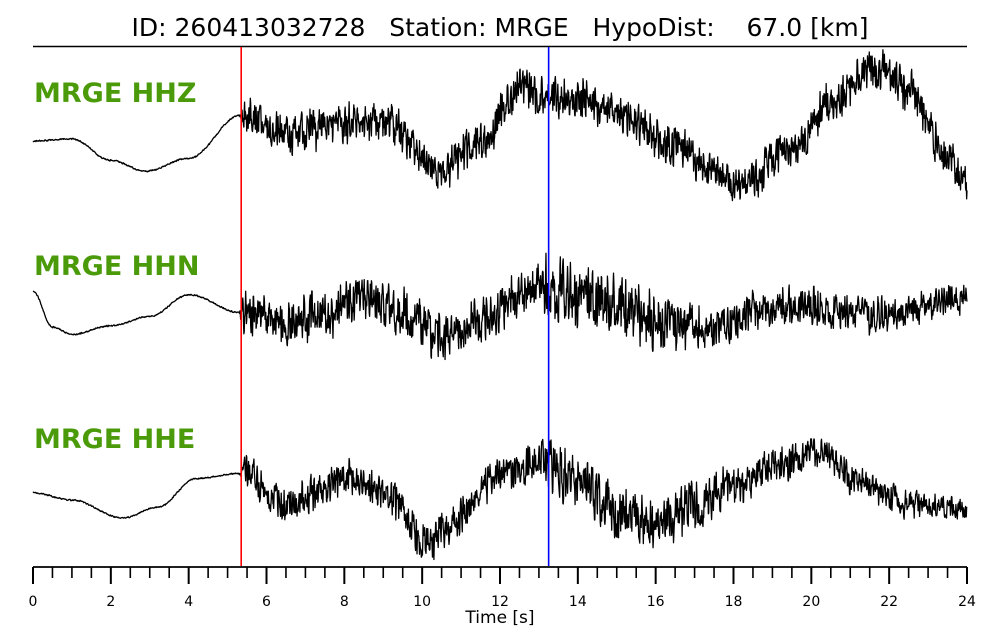 This screenshot has height=640, width=1000. Describe the element at coordinates (656, 602) in the screenshot. I see `x-tick-label: 16` at that location.